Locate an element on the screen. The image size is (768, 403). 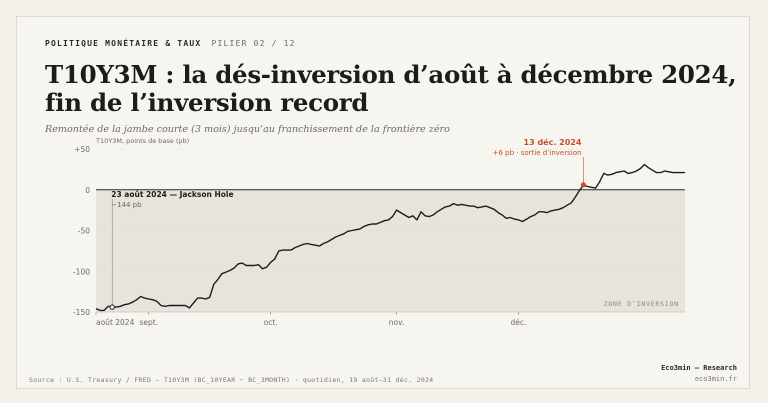
x-tick-label: août 2024 is located at coordinates (115, 322).